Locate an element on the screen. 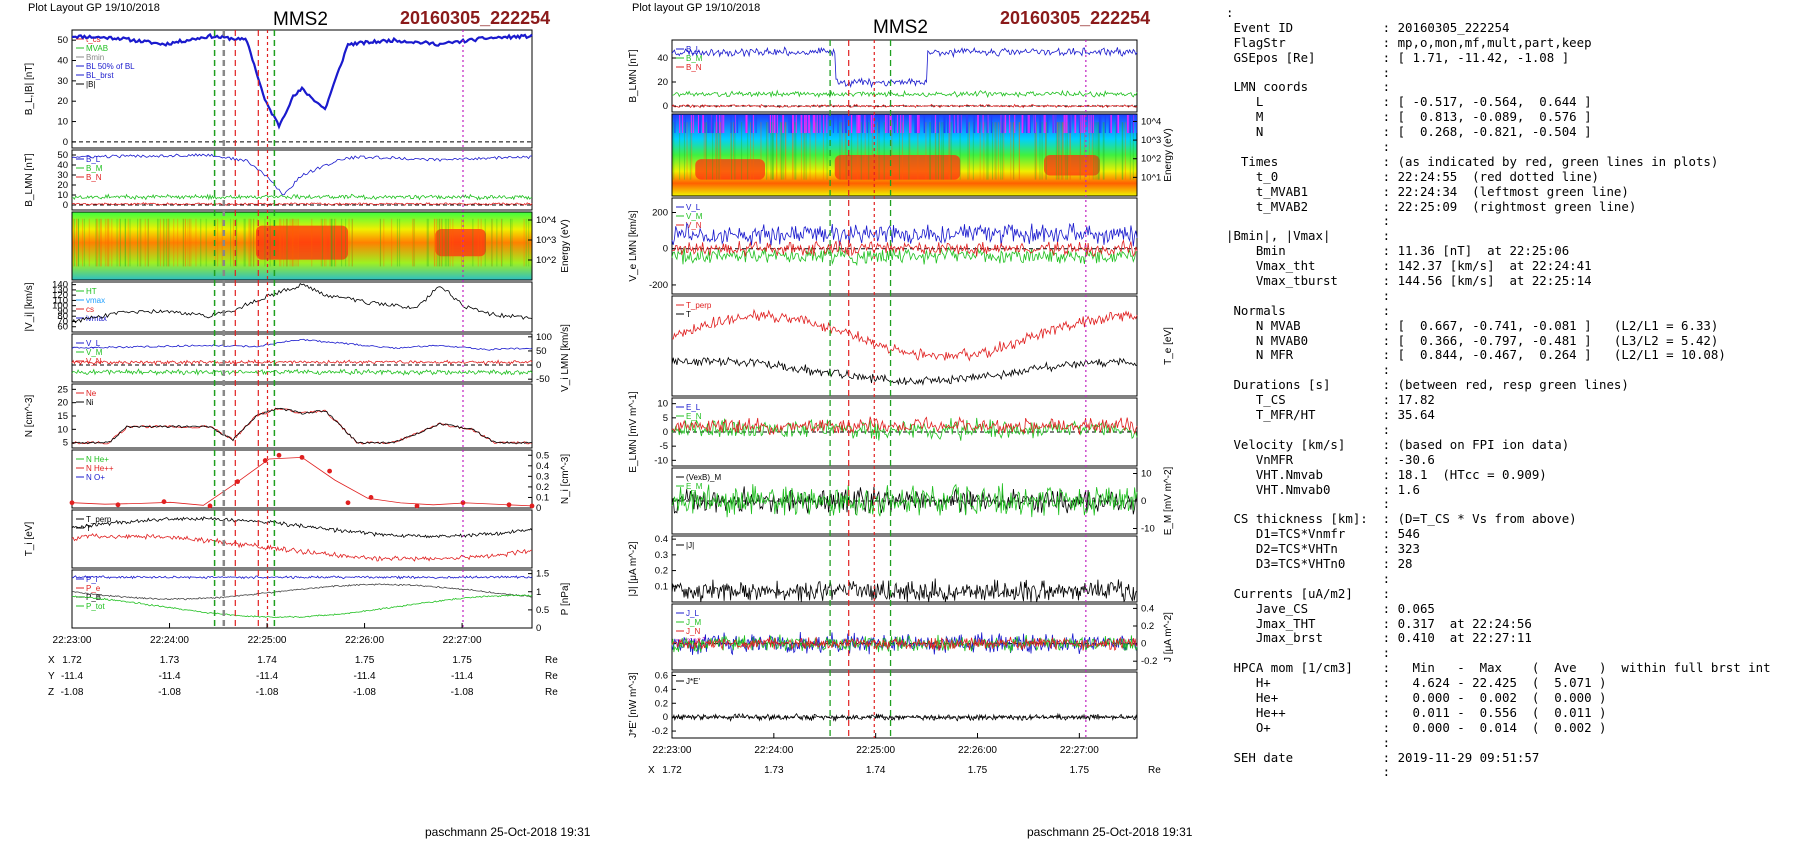 Image resolution: width=1804 pixels, height=841 pixels. x-tick-label: 22:26:00 is located at coordinates (364, 640).